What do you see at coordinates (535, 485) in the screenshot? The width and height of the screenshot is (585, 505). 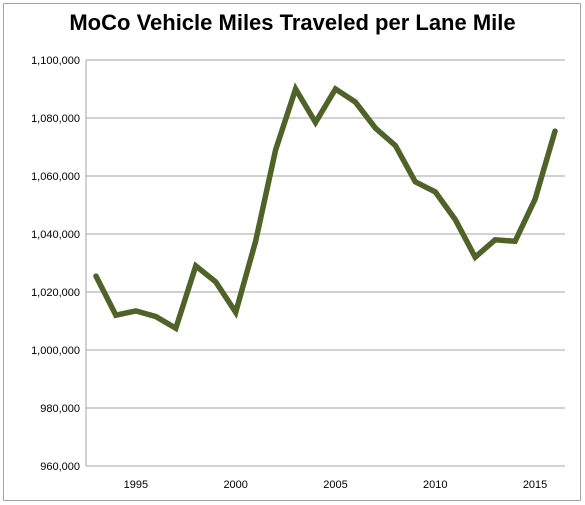 I see `x-tick-label-4: 2015` at bounding box center [535, 485].